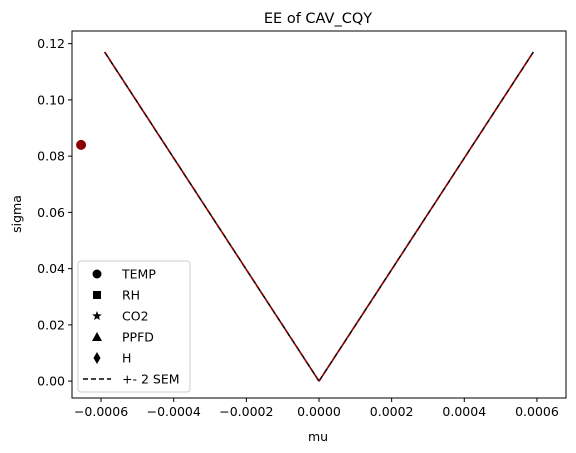 This screenshot has width=576, height=453. What do you see at coordinates (97, 316) in the screenshot?
I see `legend-marker-star` at bounding box center [97, 316].